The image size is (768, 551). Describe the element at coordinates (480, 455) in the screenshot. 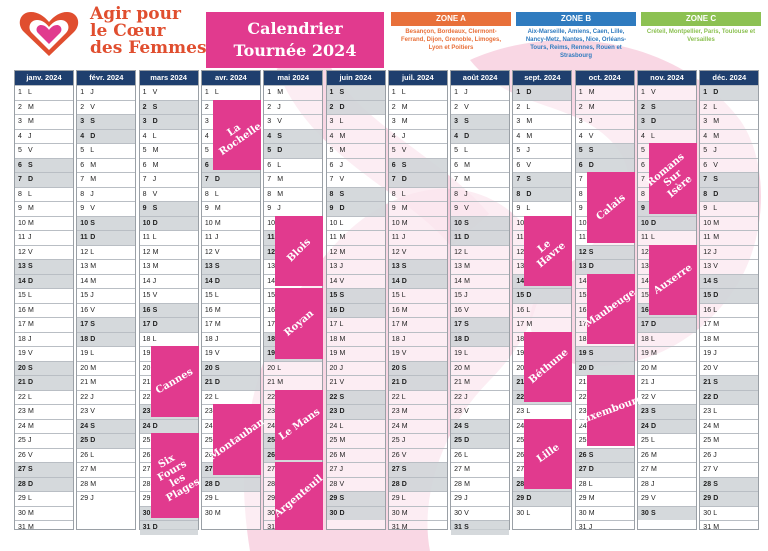

I see `day-cell: 26 L` at that location.